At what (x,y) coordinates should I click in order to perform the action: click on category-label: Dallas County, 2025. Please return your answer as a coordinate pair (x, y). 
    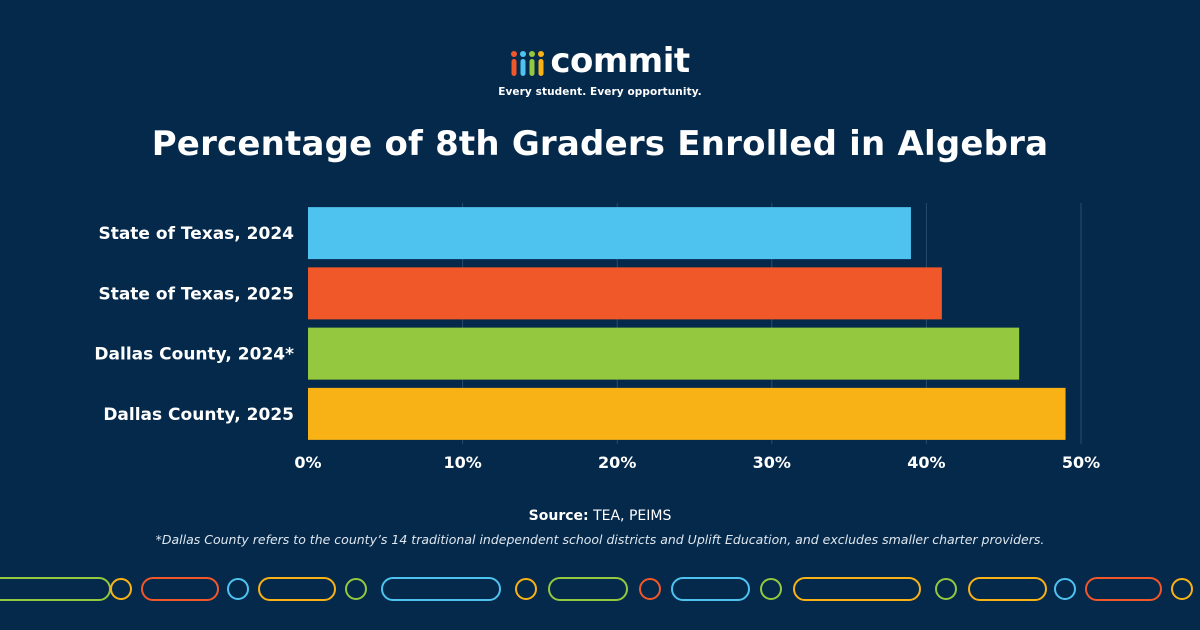
    Looking at the image, I should click on (198, 415).